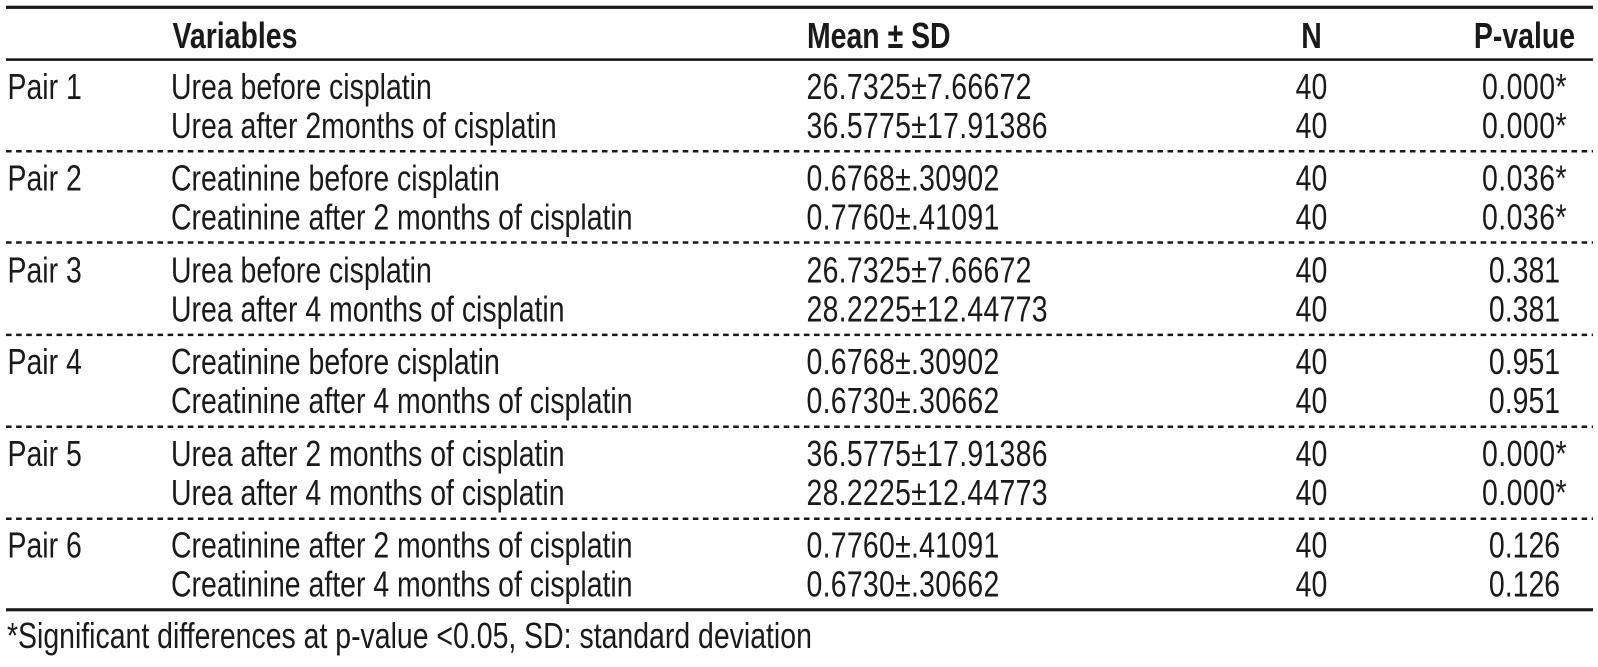 This screenshot has width=1598, height=667. I want to click on svg-text: Pair 6, so click(44, 546).